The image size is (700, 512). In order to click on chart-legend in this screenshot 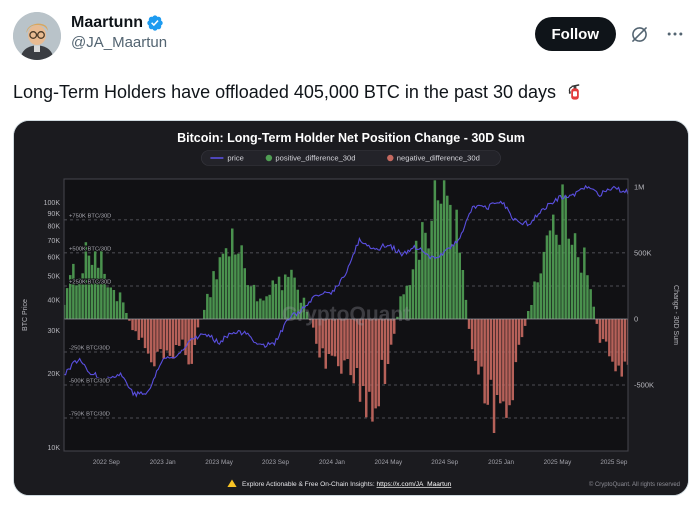, I will do `click(351, 158)`.